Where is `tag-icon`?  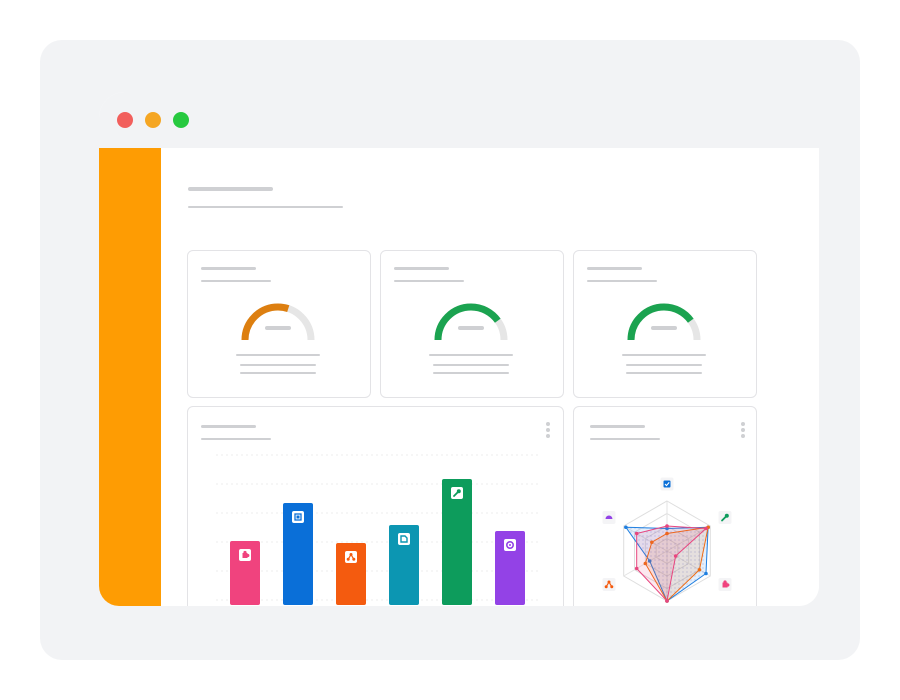 tag-icon is located at coordinates (404, 539).